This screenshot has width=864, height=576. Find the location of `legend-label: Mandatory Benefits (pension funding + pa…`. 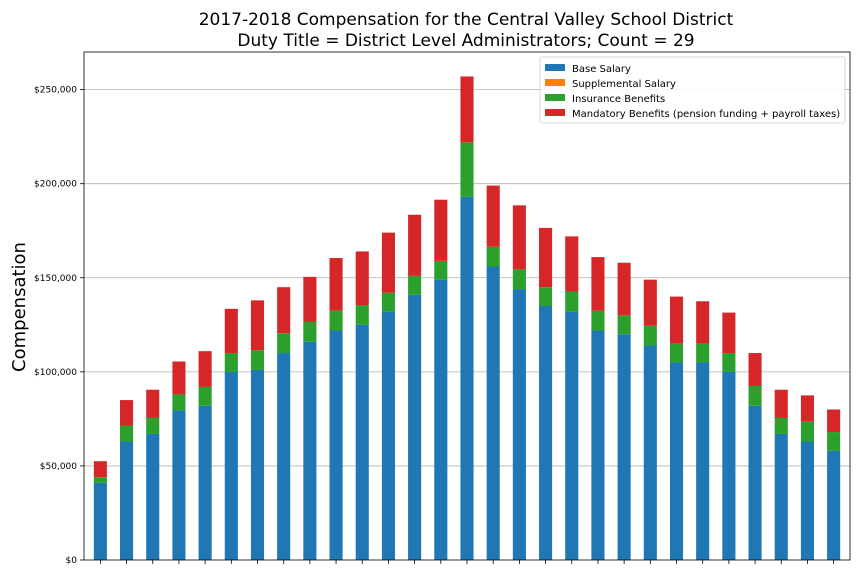

legend-label: Mandatory Benefits (pension funding + pa… is located at coordinates (706, 114).